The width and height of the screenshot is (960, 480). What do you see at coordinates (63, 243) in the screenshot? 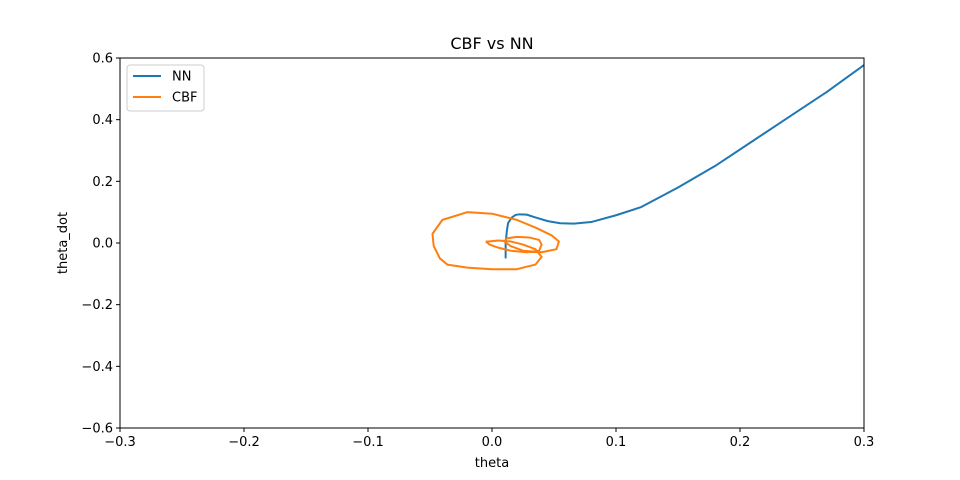
I see `y-axis-label: theta_dot` at bounding box center [63, 243].